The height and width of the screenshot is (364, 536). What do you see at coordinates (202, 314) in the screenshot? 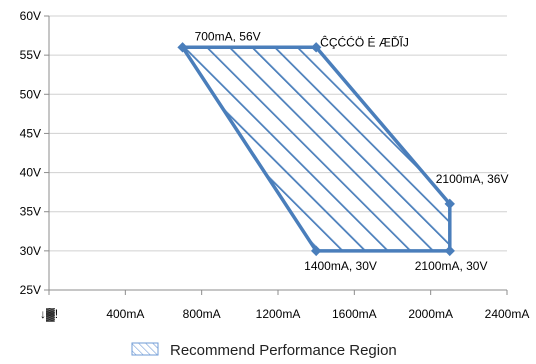
I see `x-tick-label: 800mA` at bounding box center [202, 314].